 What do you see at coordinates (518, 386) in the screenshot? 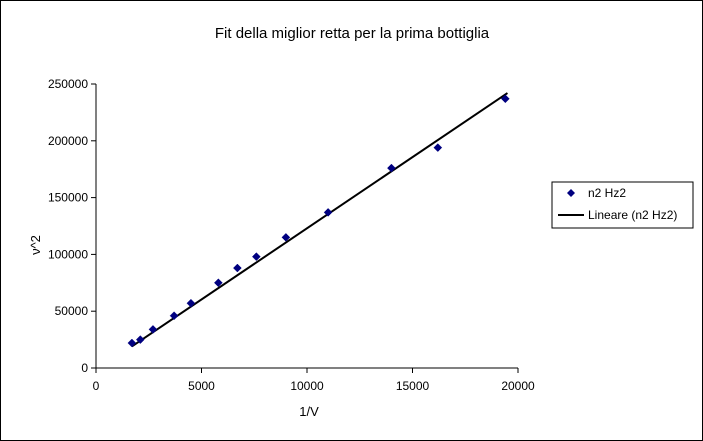
I see `x-tick-label: 20000` at bounding box center [518, 386].